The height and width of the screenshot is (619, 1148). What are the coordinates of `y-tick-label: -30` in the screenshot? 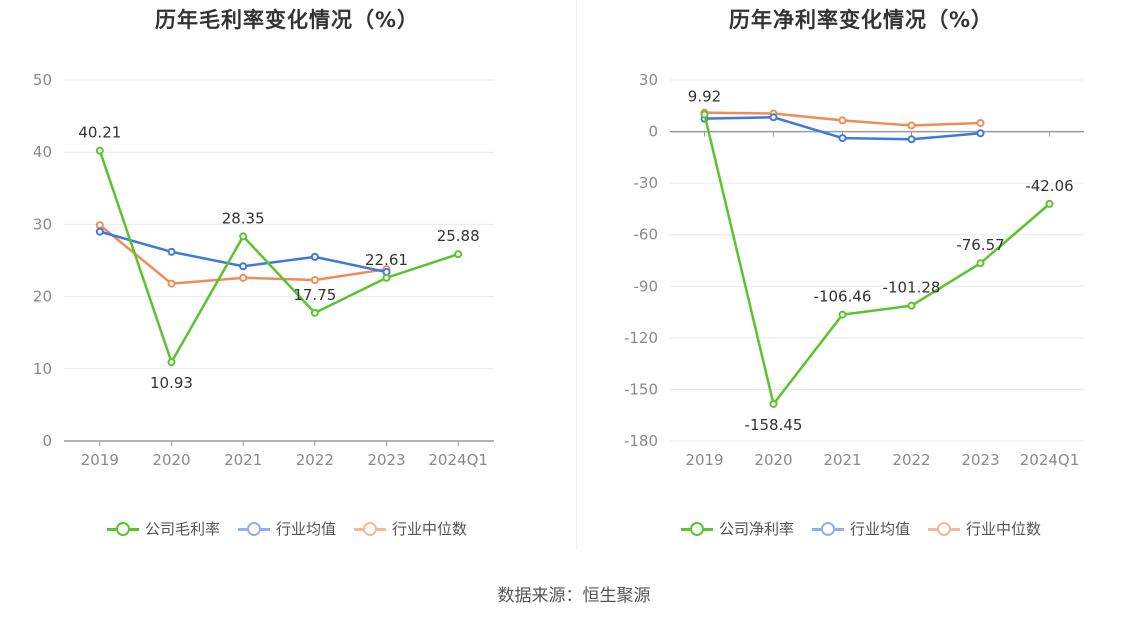 It's located at (646, 183).